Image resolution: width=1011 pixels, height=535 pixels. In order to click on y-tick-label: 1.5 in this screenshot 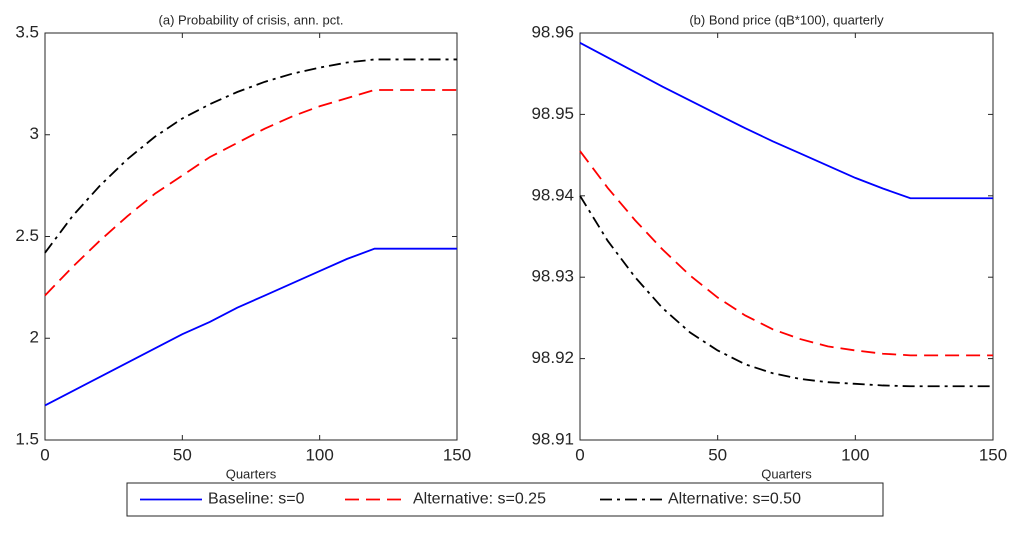, I will do `click(27, 438)`.